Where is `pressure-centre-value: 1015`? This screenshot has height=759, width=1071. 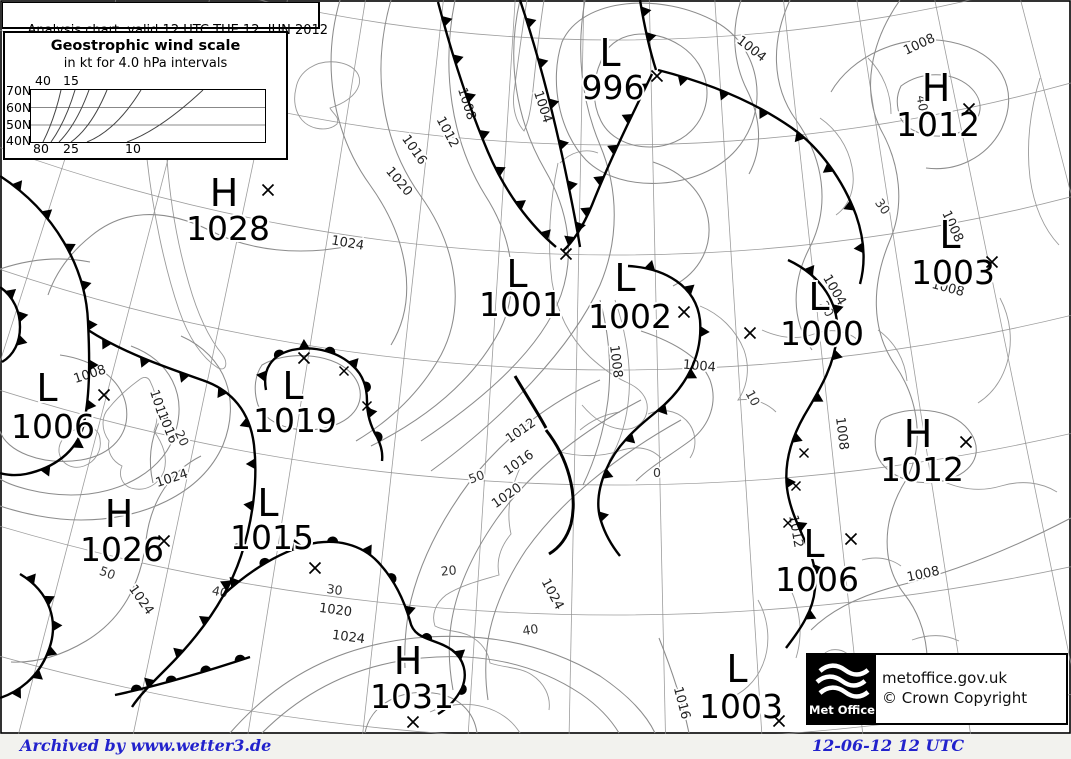
pressure-centre-value: 1015 is located at coordinates (272, 537).